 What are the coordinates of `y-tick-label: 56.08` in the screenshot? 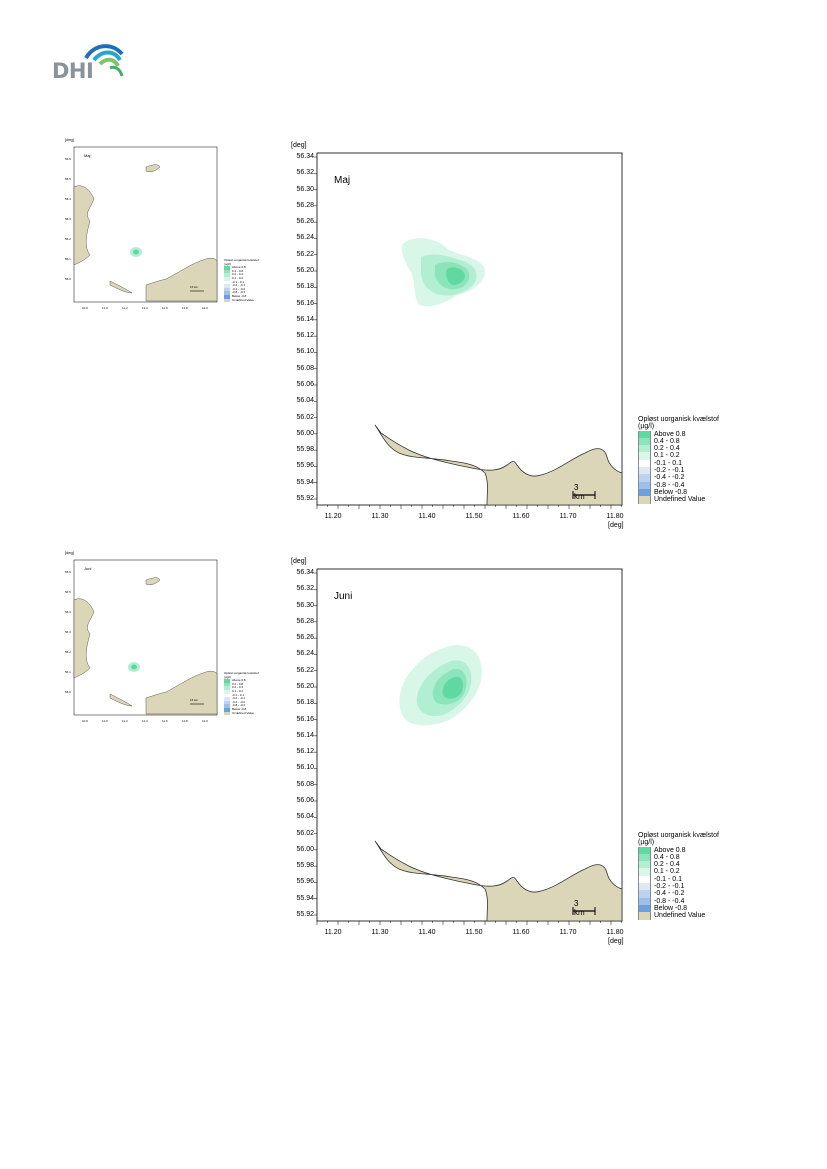 It's located at (305, 784).